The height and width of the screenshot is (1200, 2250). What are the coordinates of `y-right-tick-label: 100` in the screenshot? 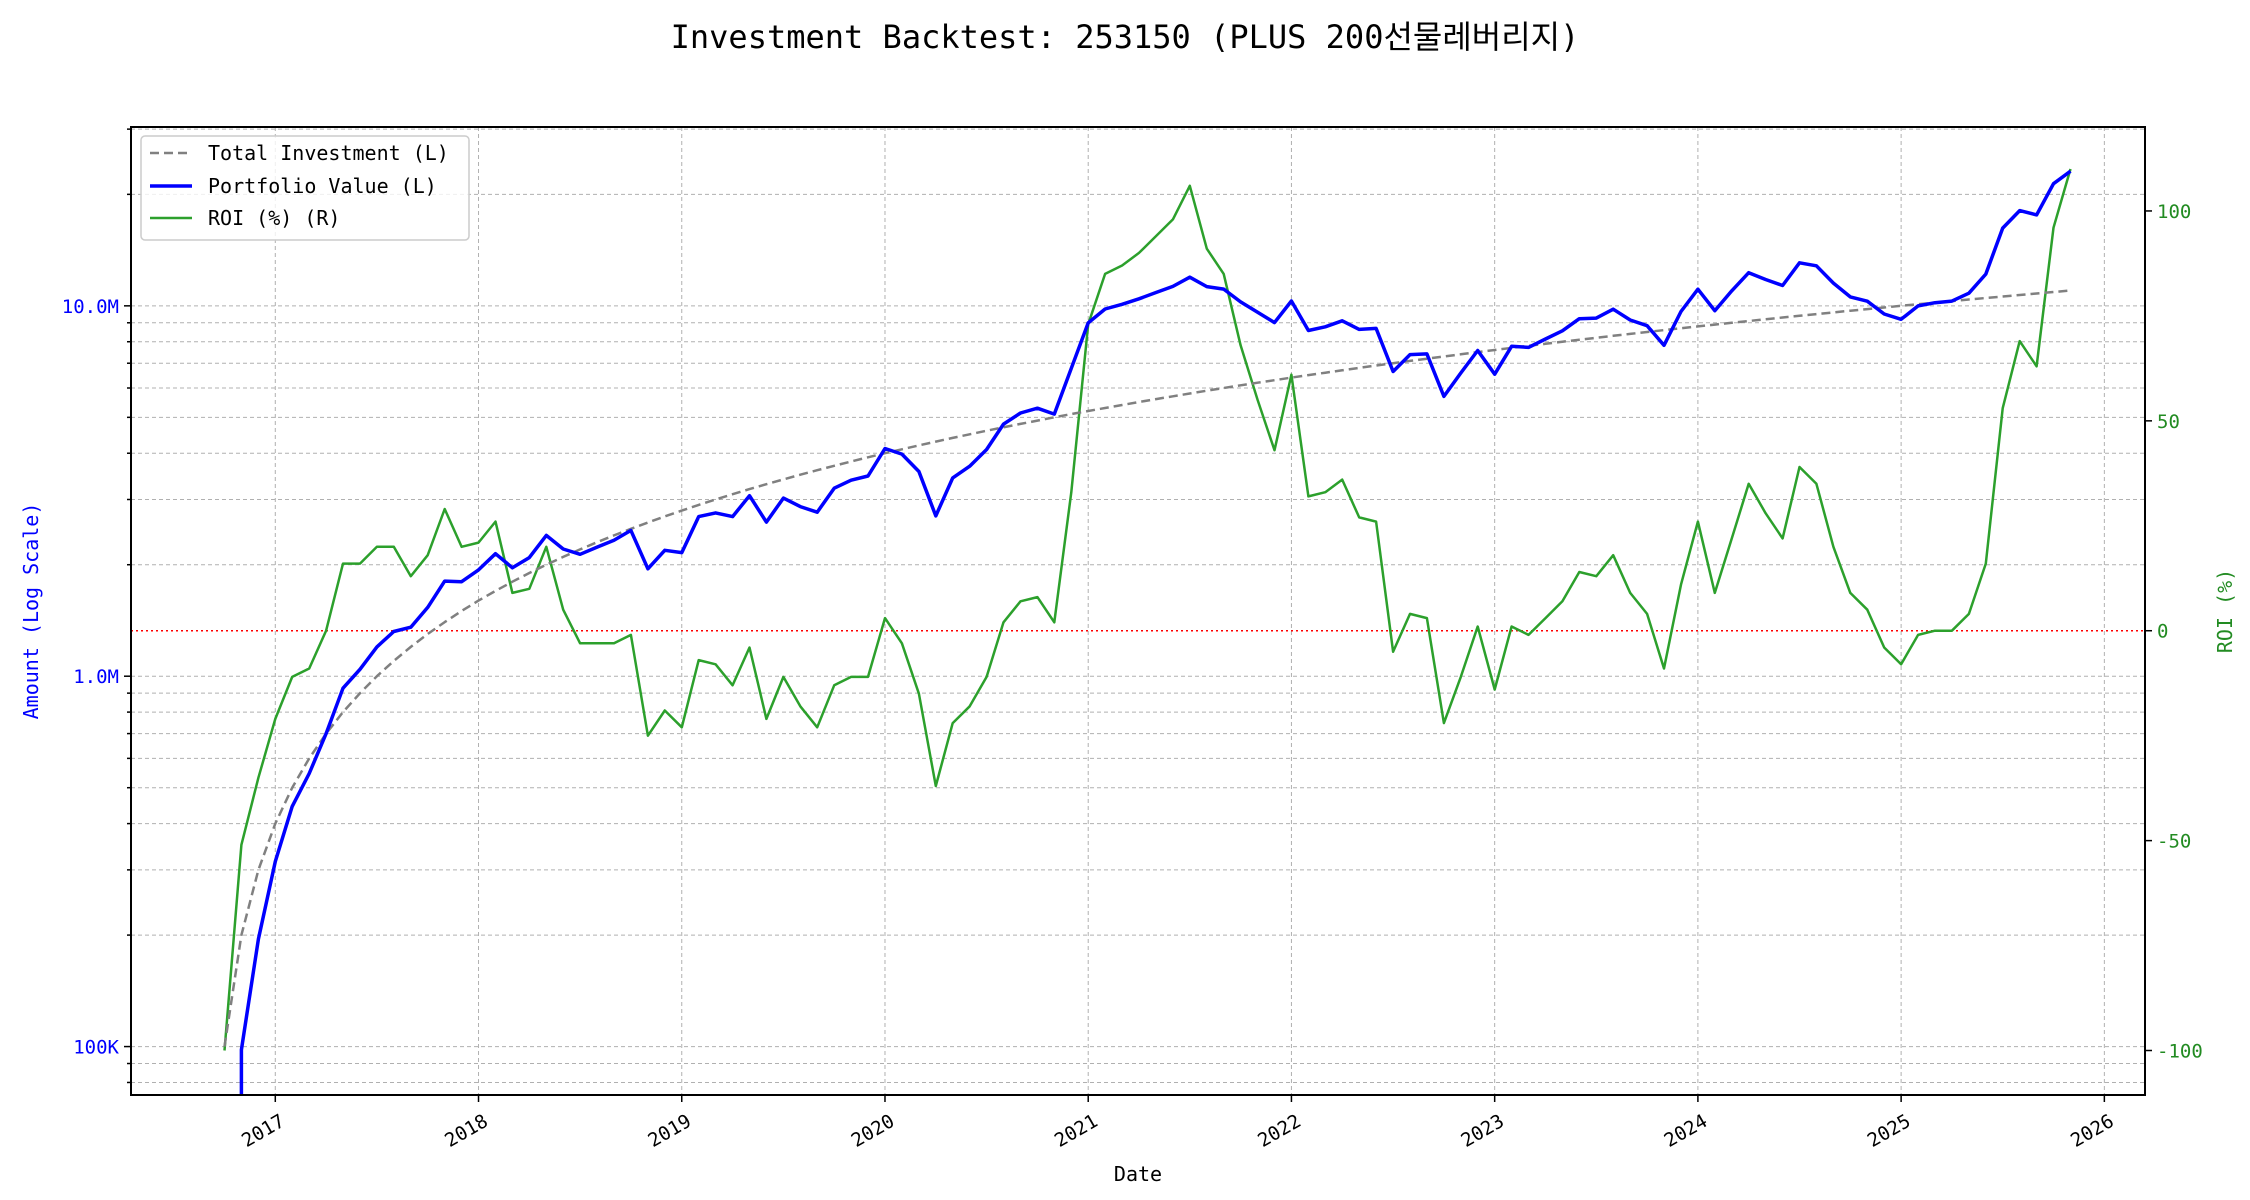 It's located at (2174, 212).